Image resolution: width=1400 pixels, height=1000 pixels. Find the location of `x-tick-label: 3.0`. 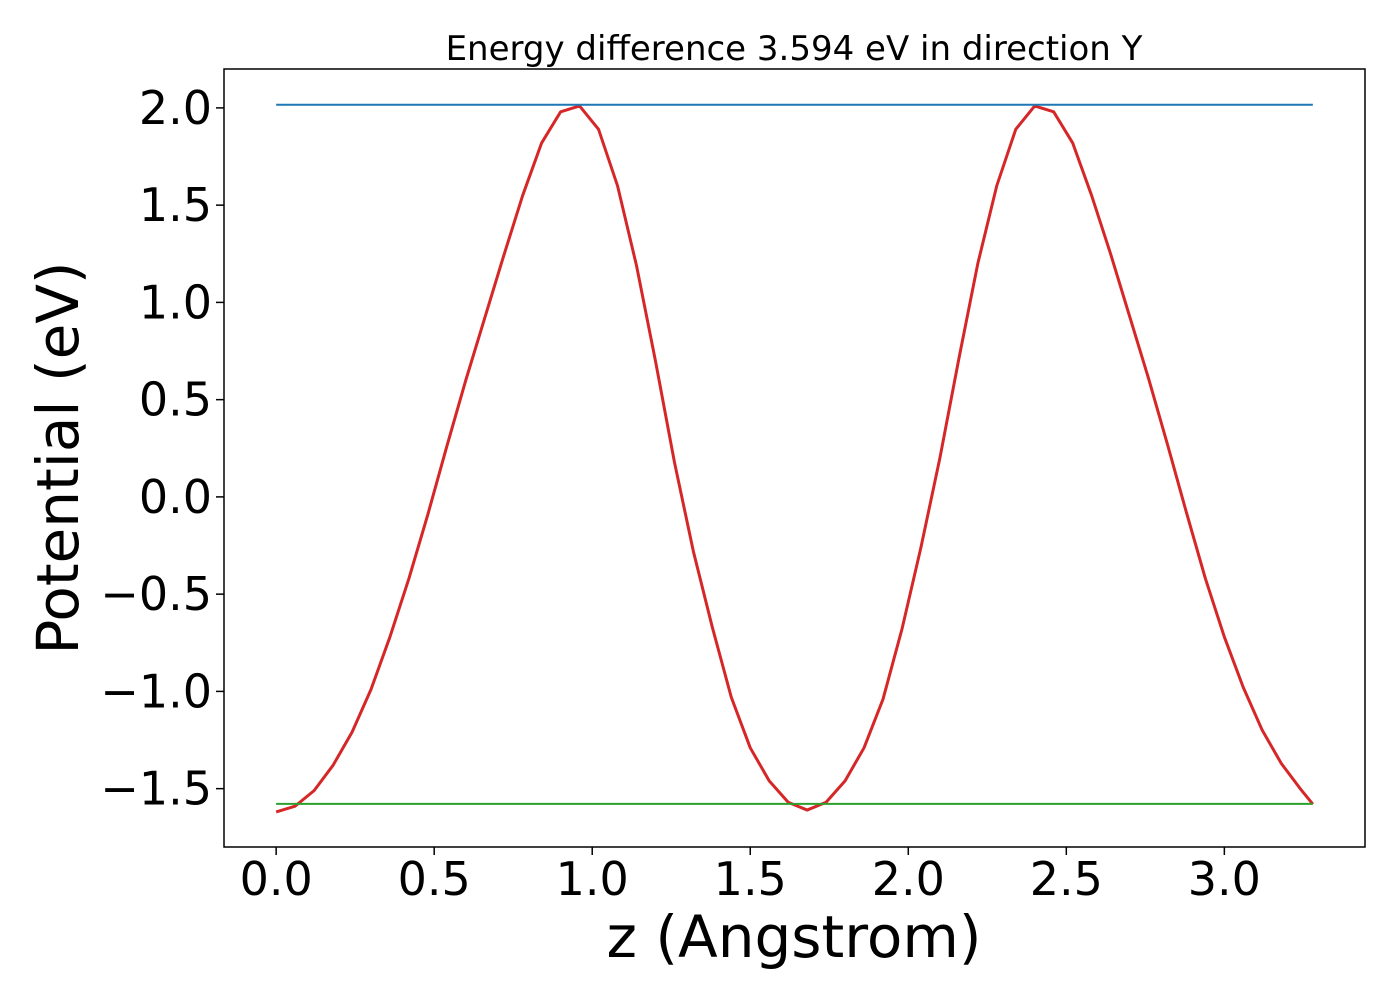

x-tick-label: 3.0 is located at coordinates (1224, 879).